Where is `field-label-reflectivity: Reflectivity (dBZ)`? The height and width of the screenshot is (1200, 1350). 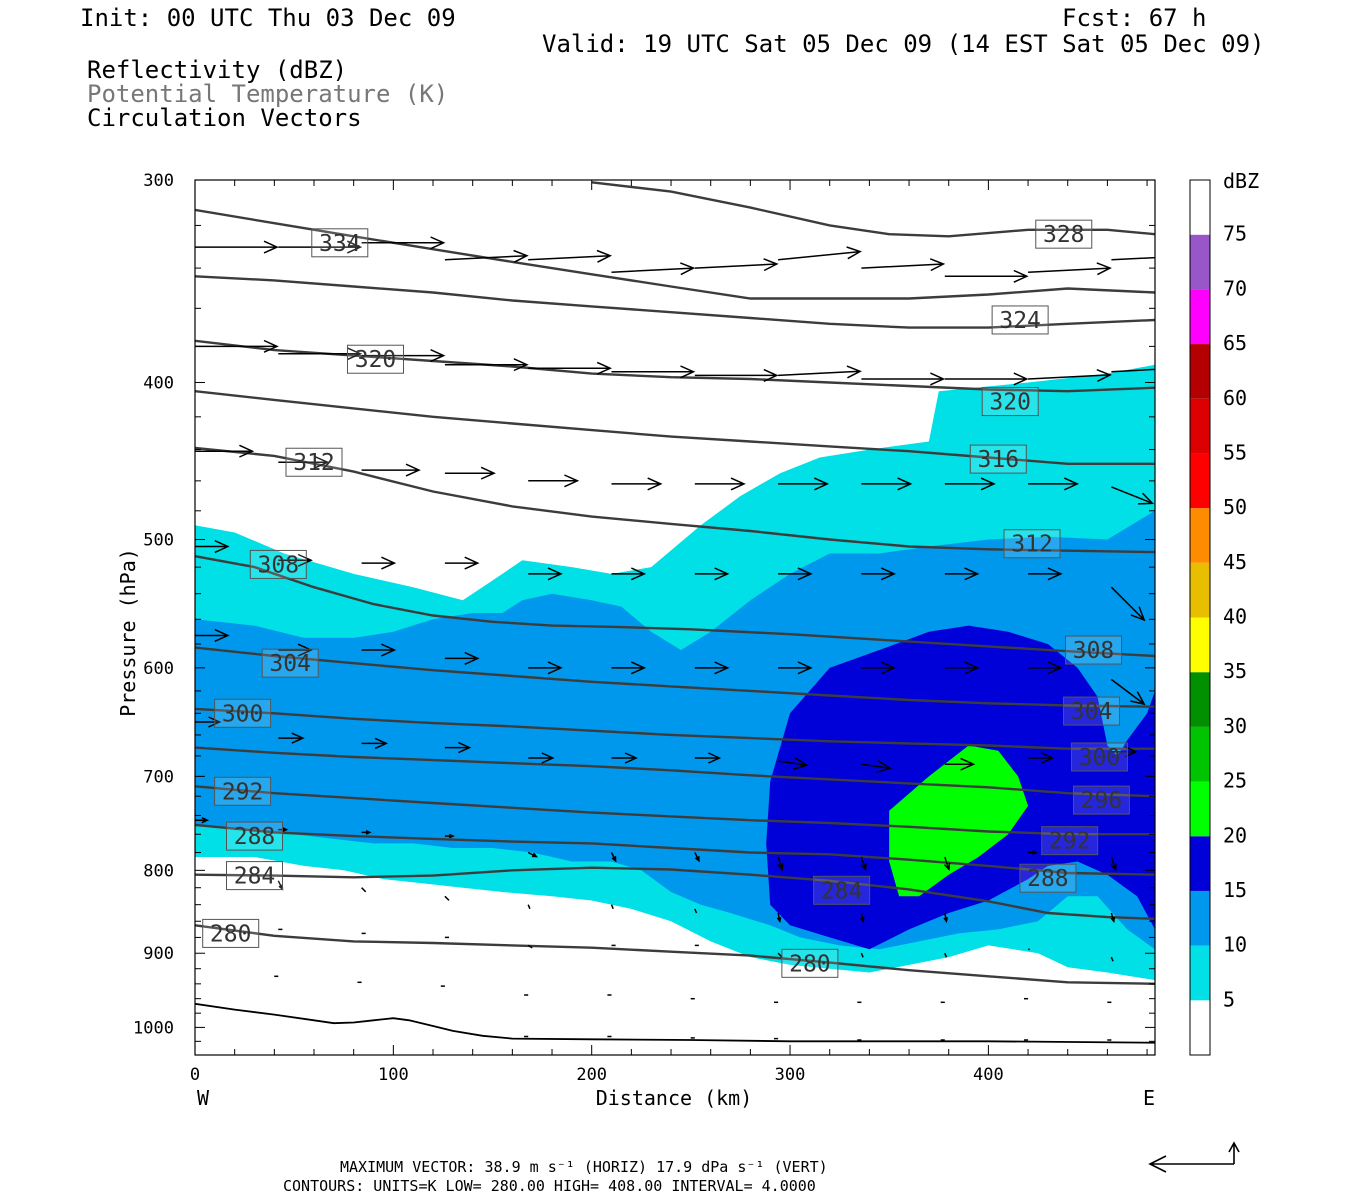
field-label-reflectivity: Reflectivity (dBZ) is located at coordinates (217, 70).